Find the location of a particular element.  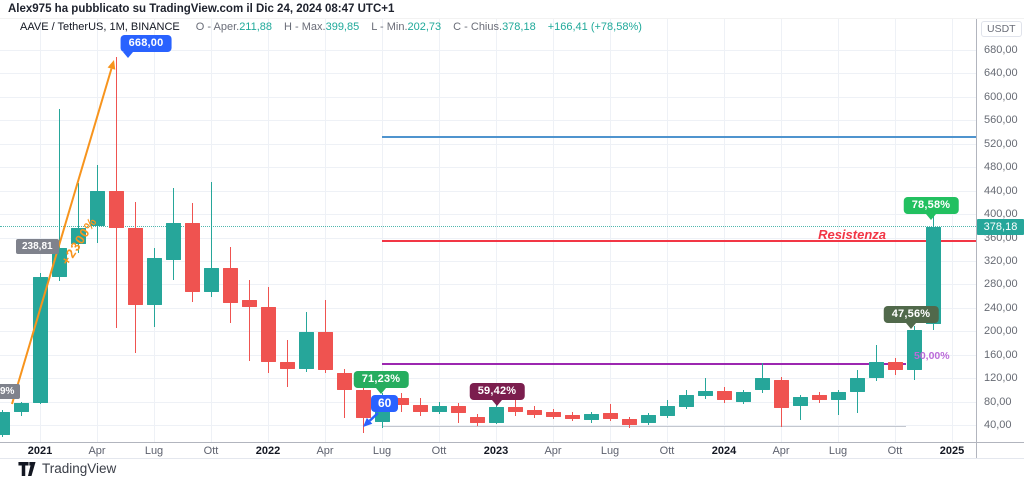

gray-price-label: 238,81 is located at coordinates (37, 246).